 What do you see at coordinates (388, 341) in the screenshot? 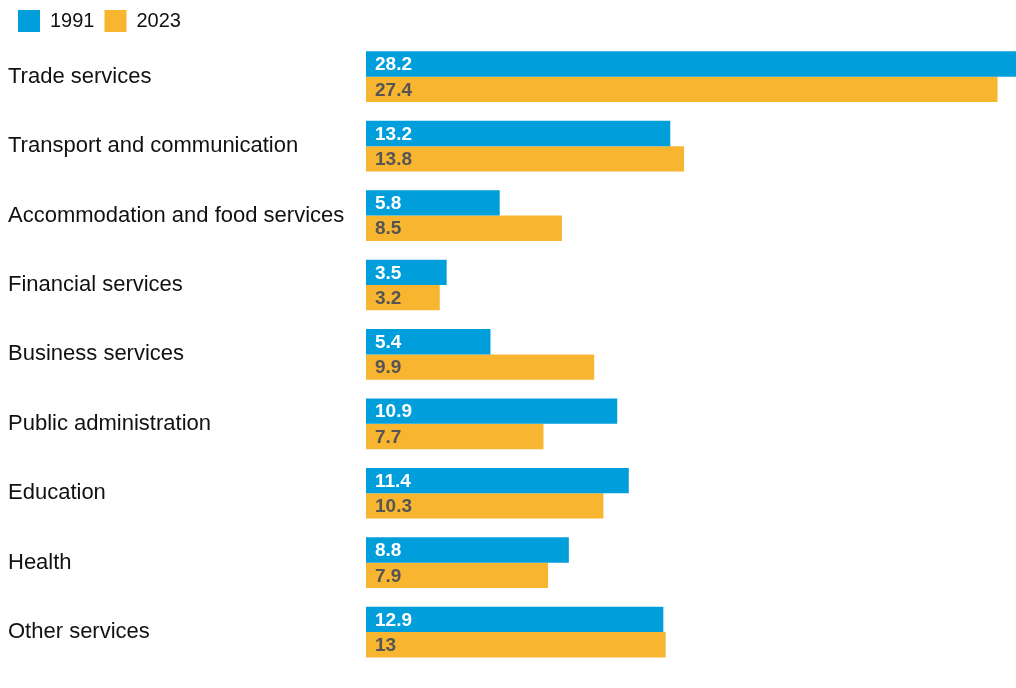
I see `data-label: 5.4` at bounding box center [388, 341].